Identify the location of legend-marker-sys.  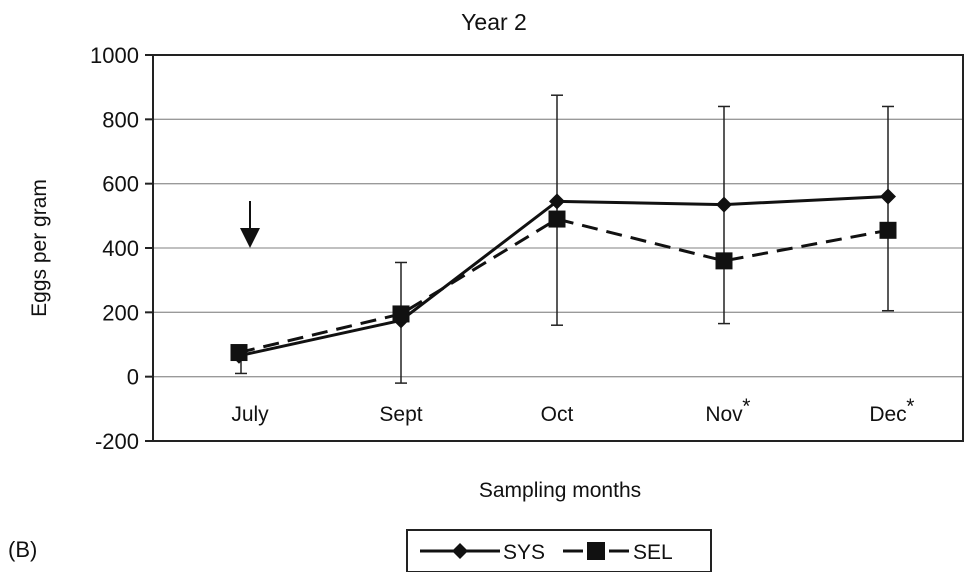
(460, 551).